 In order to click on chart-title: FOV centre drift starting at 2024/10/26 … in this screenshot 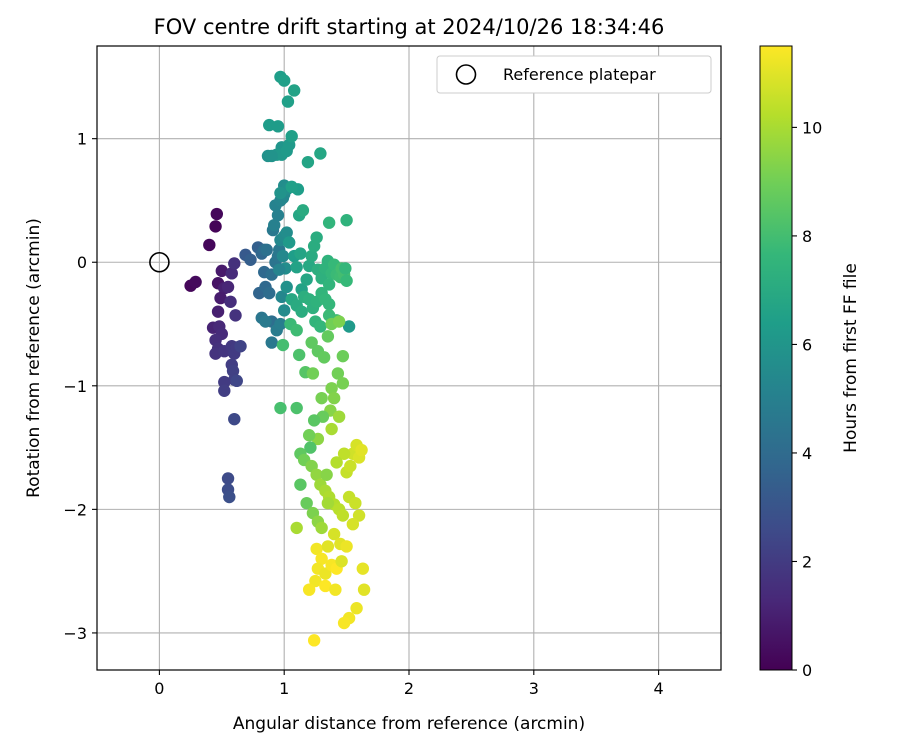, I will do `click(409, 27)`.